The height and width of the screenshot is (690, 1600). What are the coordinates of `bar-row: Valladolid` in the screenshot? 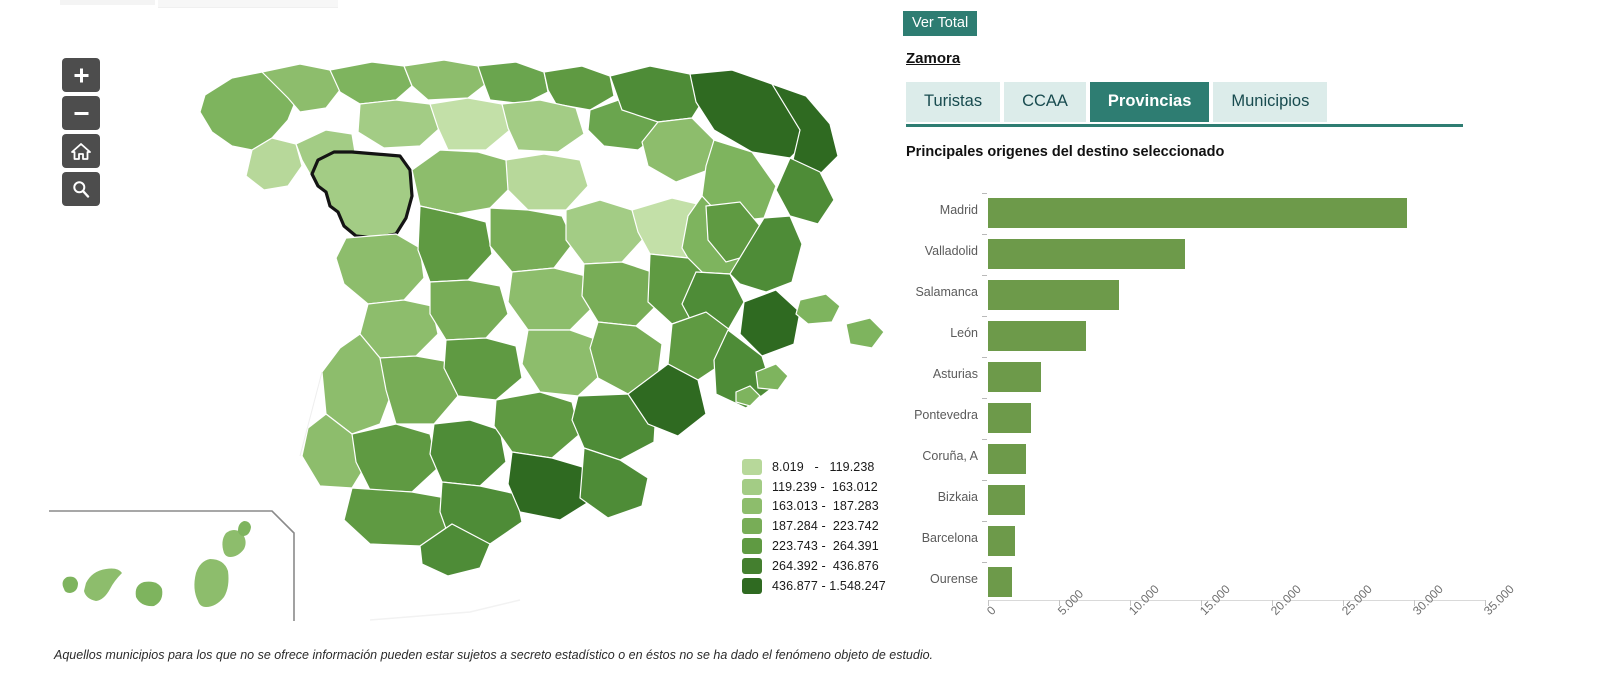 It's located at (1205, 251).